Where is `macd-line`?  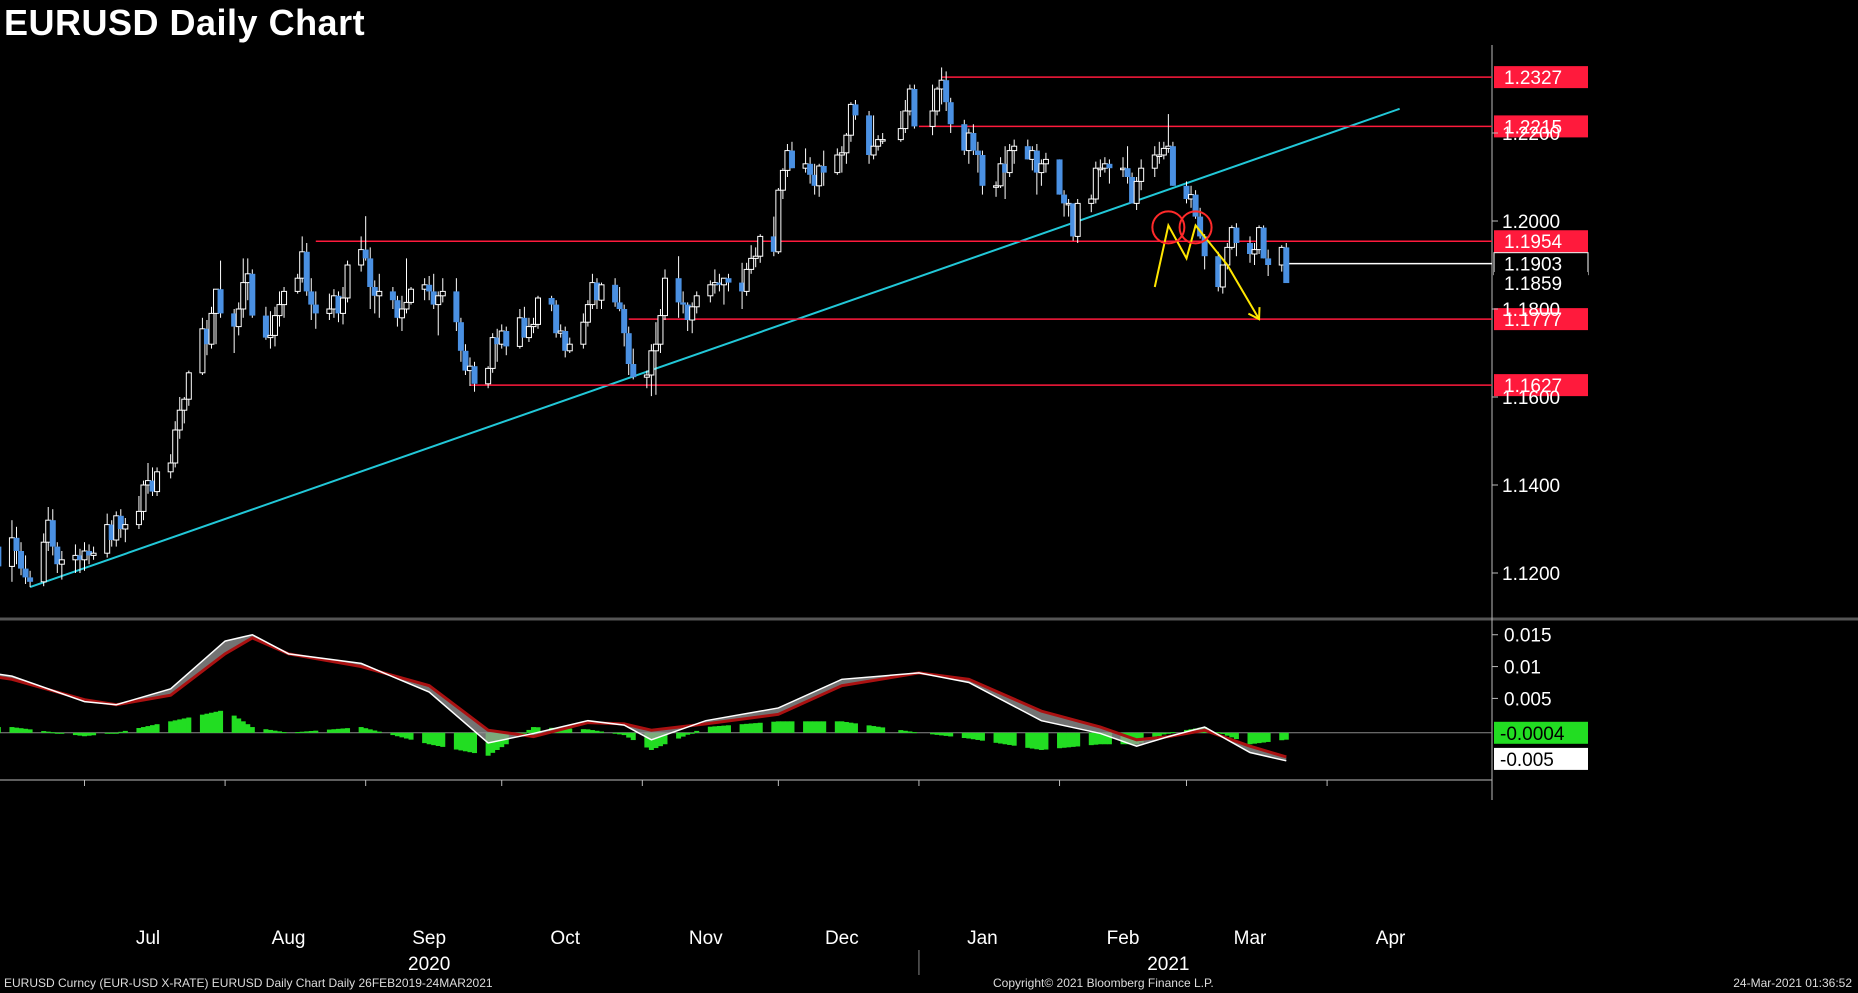 macd-line is located at coordinates (643, 697).